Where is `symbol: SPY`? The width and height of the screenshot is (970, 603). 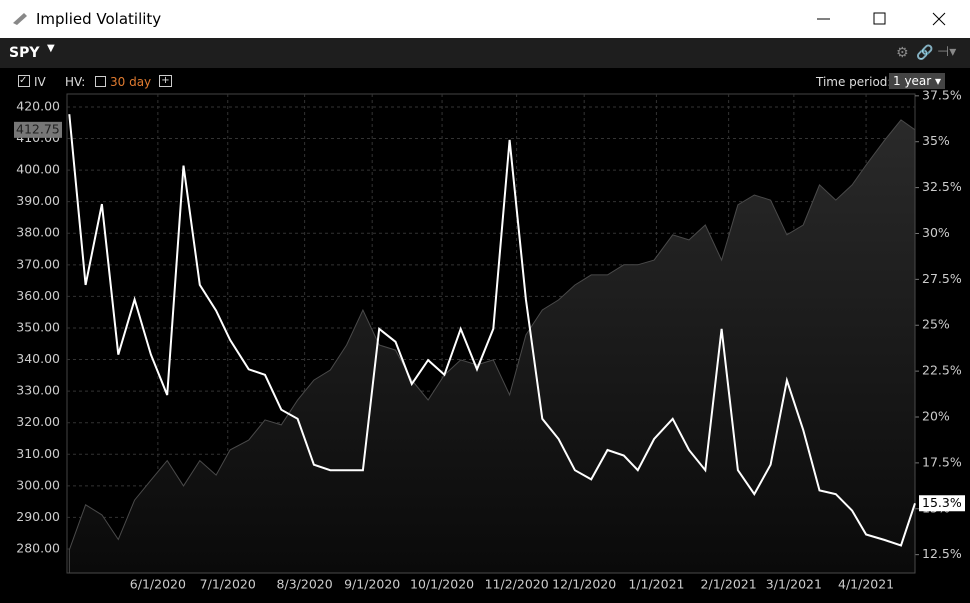
symbol: SPY is located at coordinates (24, 53).